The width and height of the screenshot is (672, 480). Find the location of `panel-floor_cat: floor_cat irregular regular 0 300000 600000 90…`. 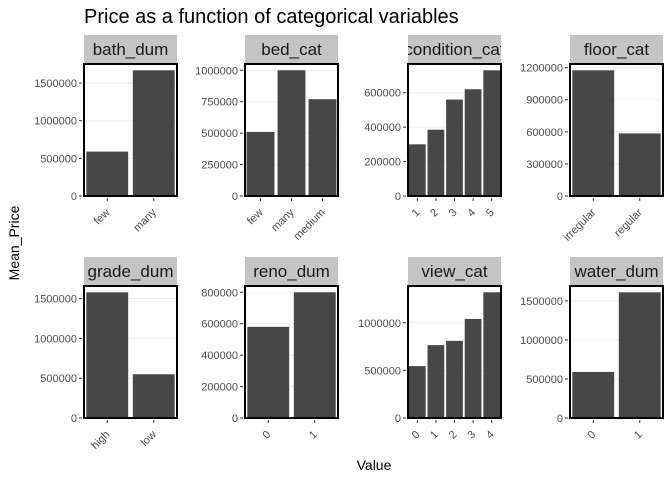

panel-floor_cat: floor_cat irregular regular 0 300000 600000 90… is located at coordinates (592, 139).